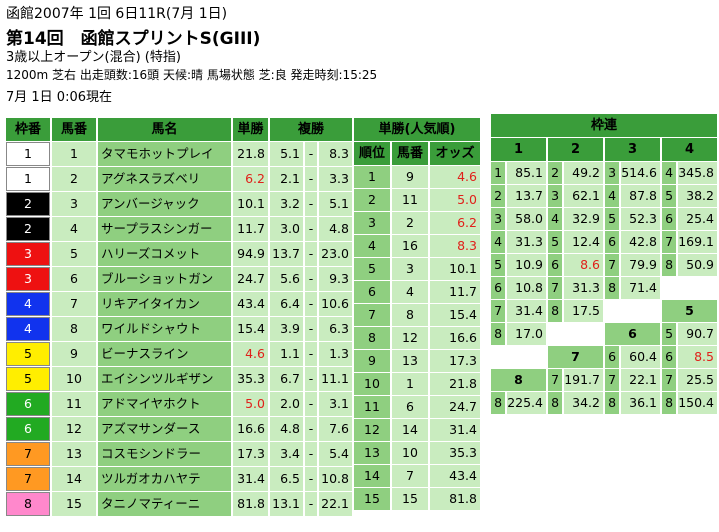  I want to click on horse-row: 6 12 アズマサンダース 16.6 4.8-7.6, so click(179, 429).